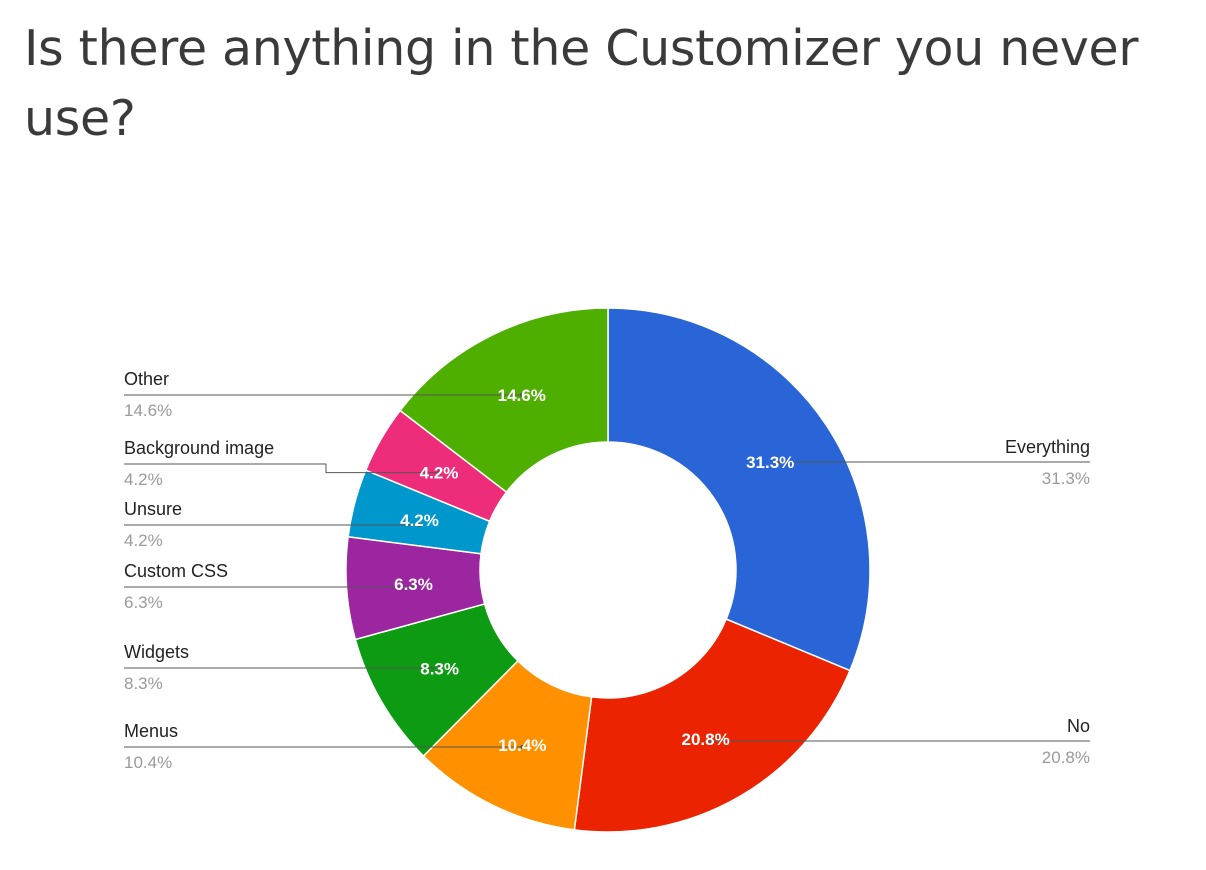 This screenshot has height=870, width=1206. I want to click on legend-name-unsure: Unsure, so click(153, 509).